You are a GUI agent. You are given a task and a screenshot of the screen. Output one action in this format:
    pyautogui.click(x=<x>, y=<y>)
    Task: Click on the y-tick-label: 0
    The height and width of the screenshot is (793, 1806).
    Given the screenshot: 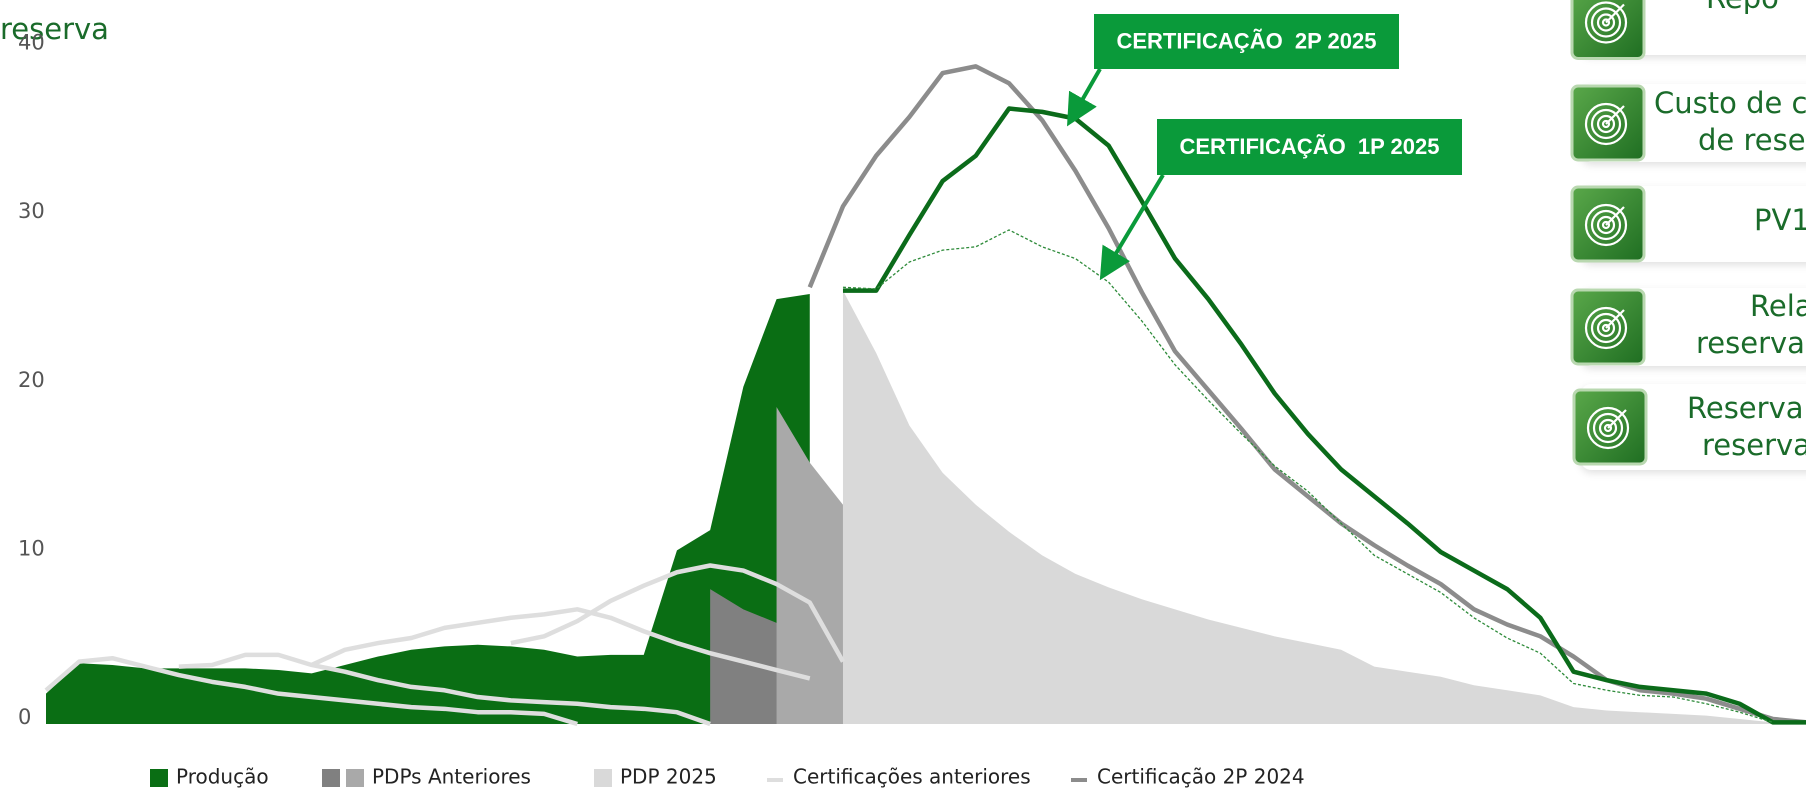 What is the action you would take?
    pyautogui.click(x=24, y=717)
    